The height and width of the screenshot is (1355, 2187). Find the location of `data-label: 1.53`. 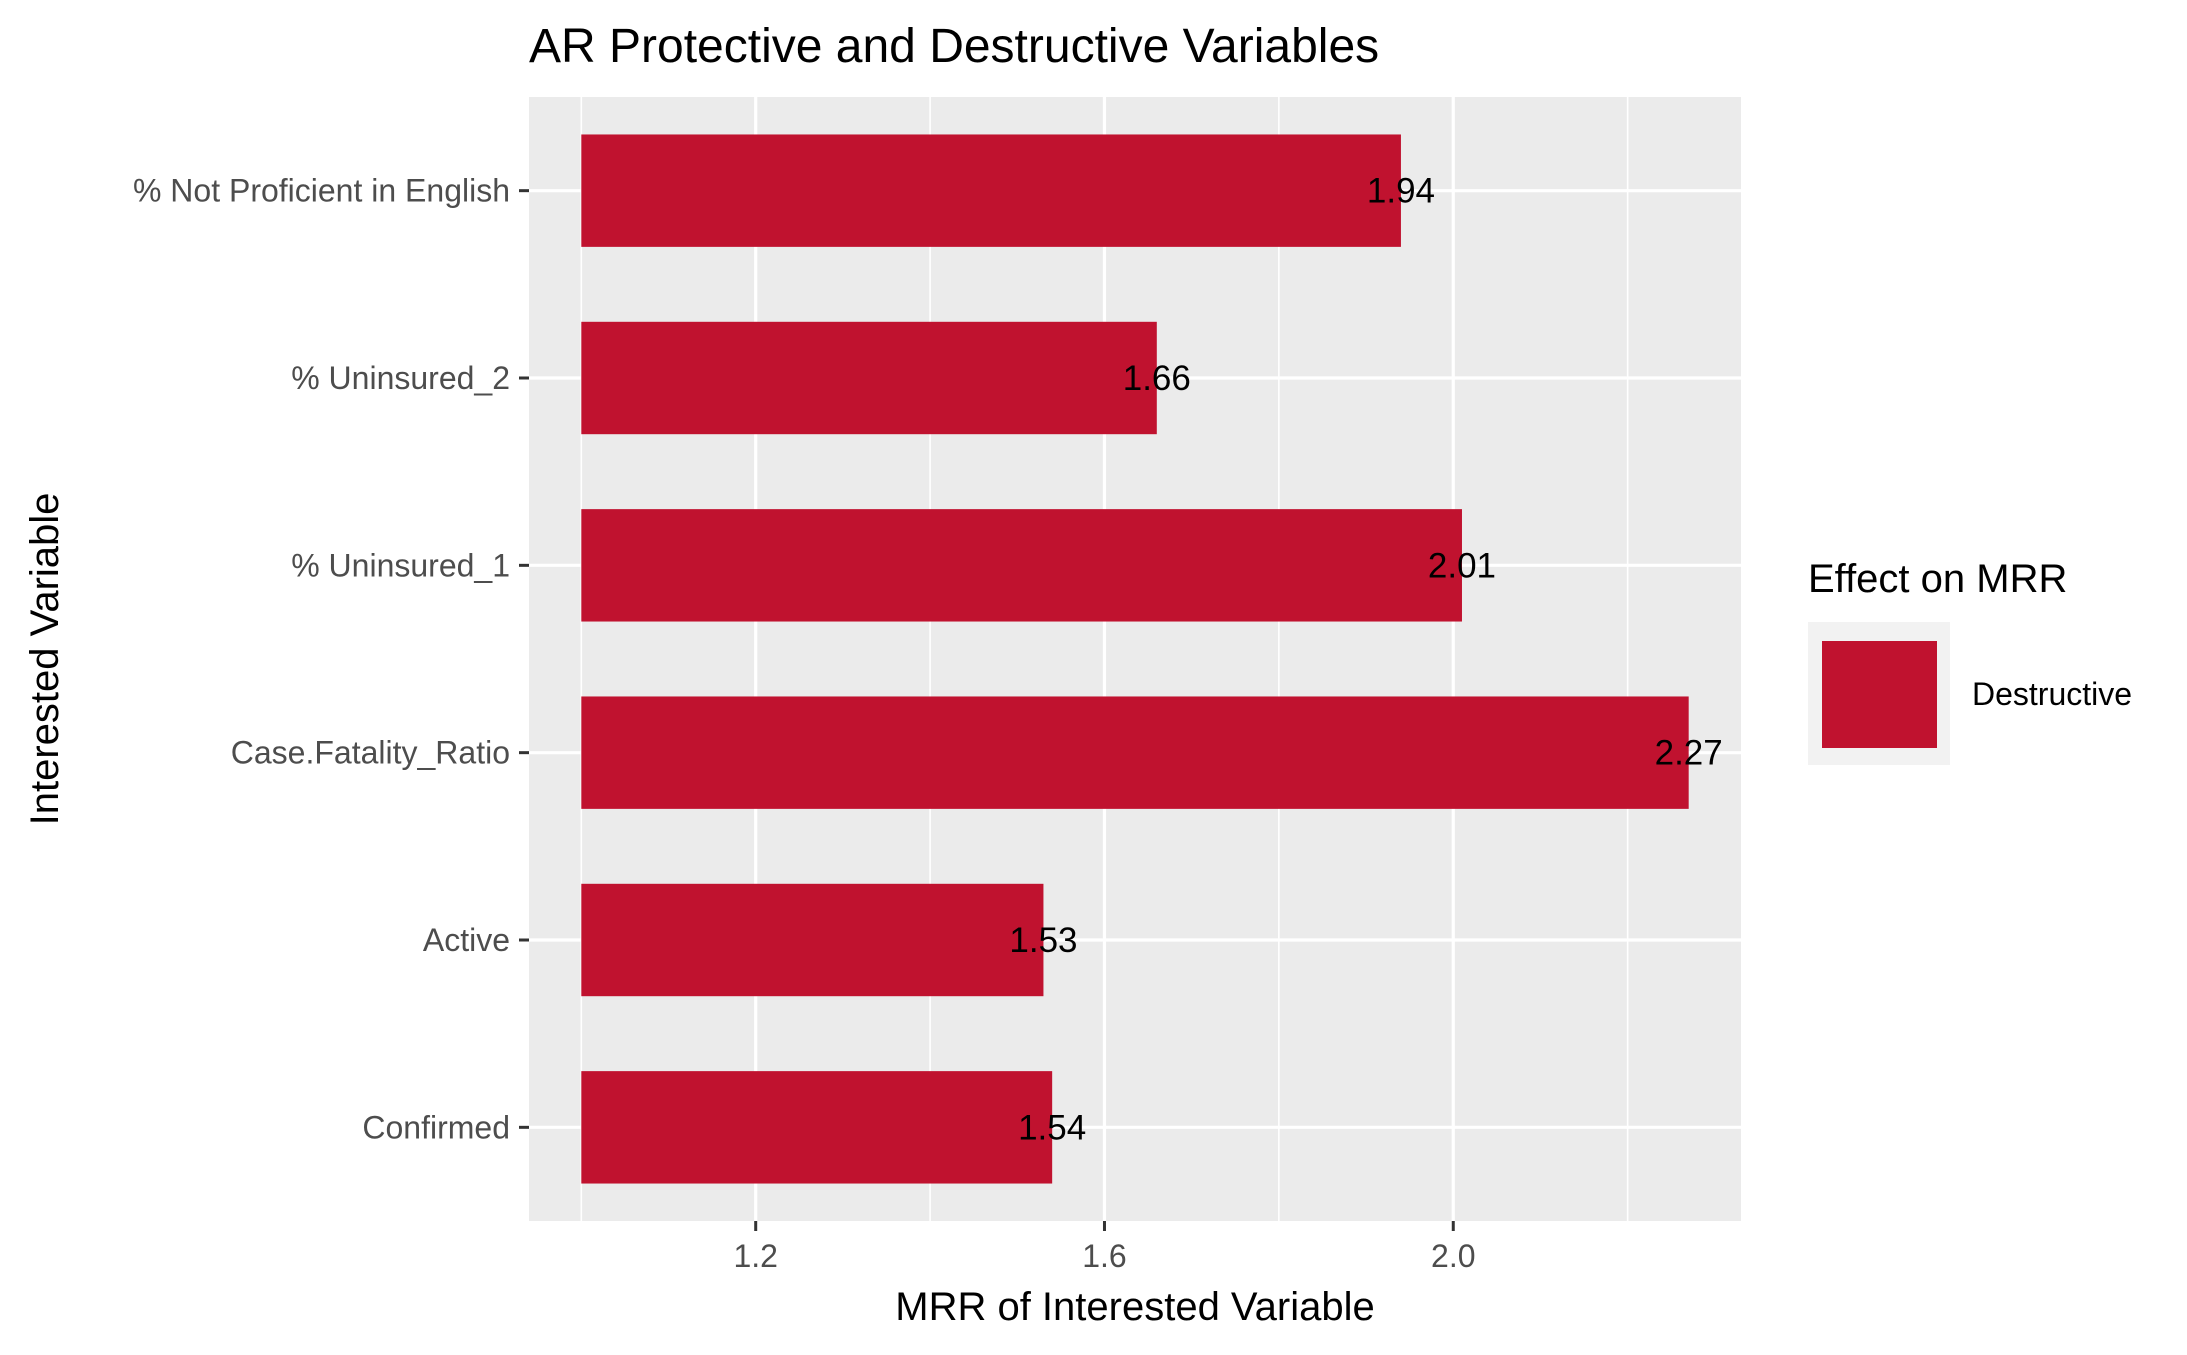

data-label: 1.53 is located at coordinates (1043, 940).